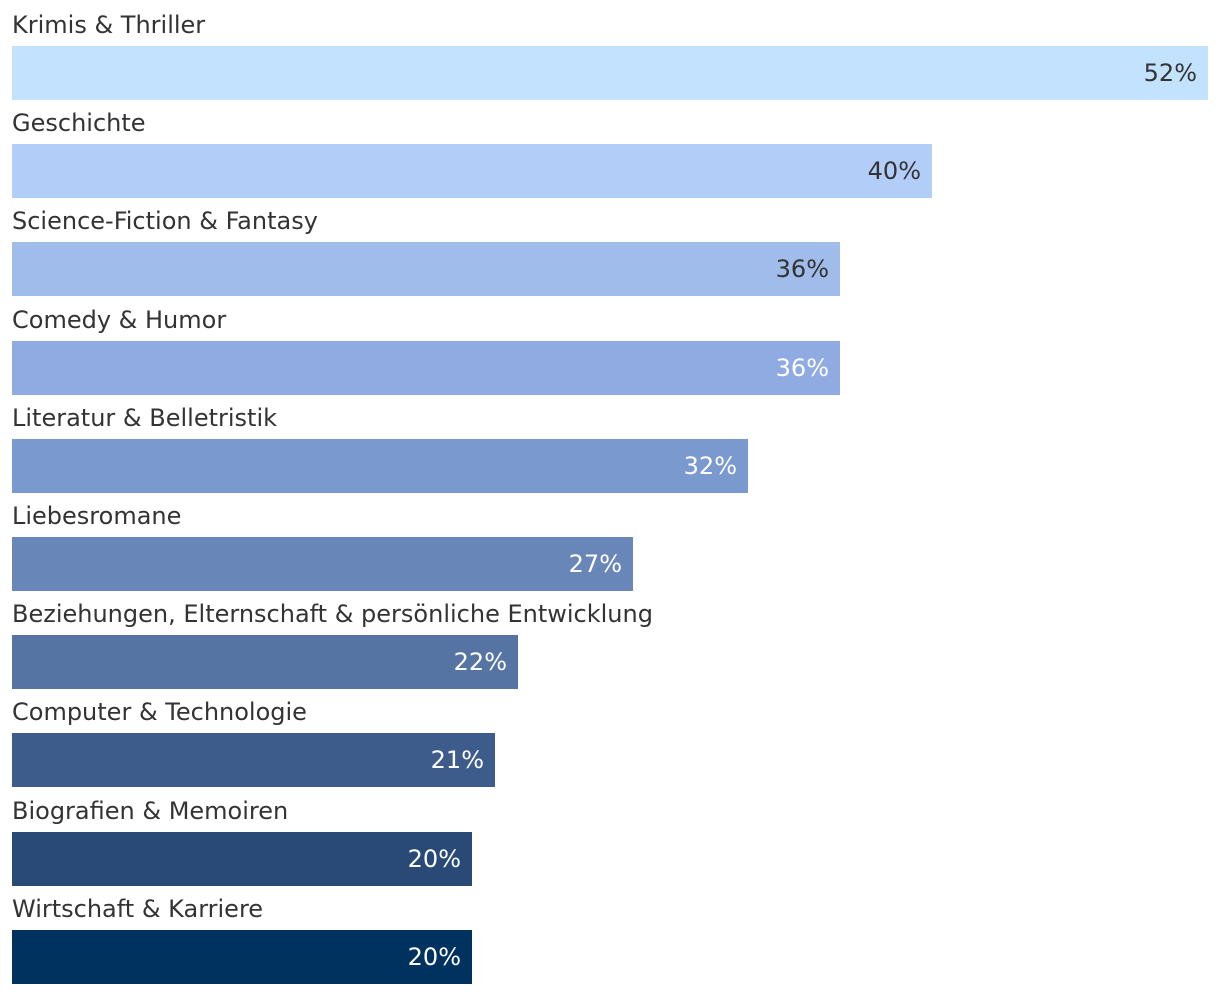 Image resolution: width=1220 pixels, height=1000 pixels. I want to click on category-label: Computer & Technologie, so click(159, 712).